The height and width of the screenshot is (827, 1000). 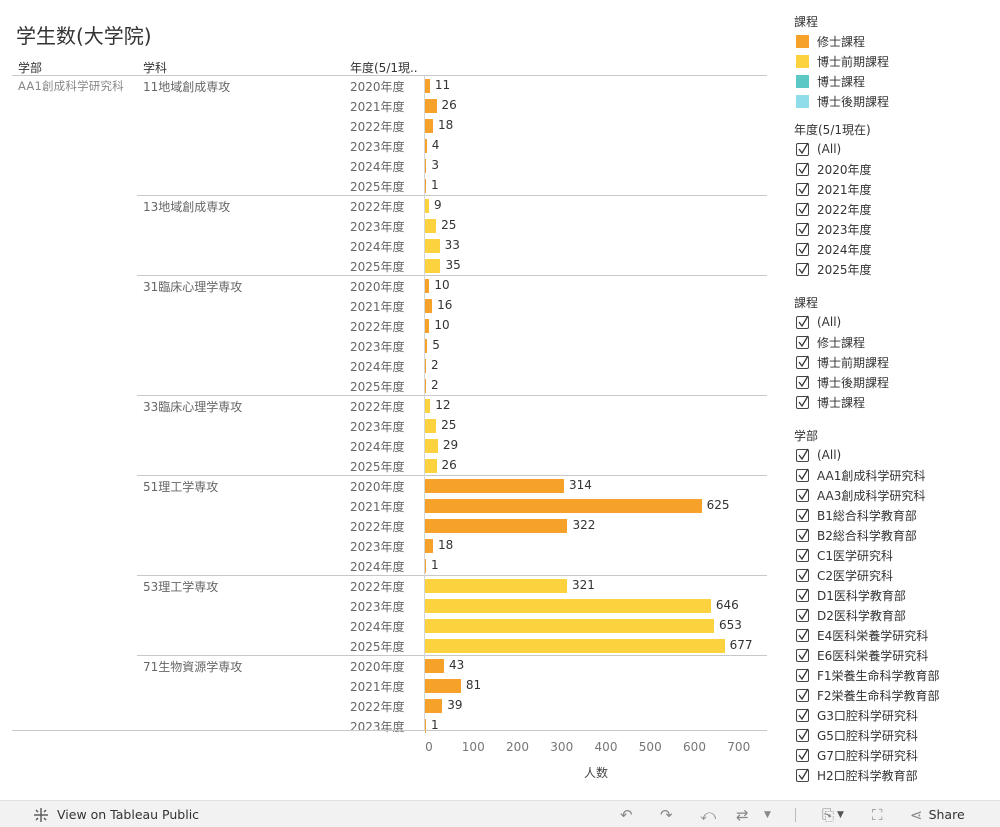 What do you see at coordinates (116, 814) in the screenshot?
I see `view-on-tableau-button: View on Tableau Public` at bounding box center [116, 814].